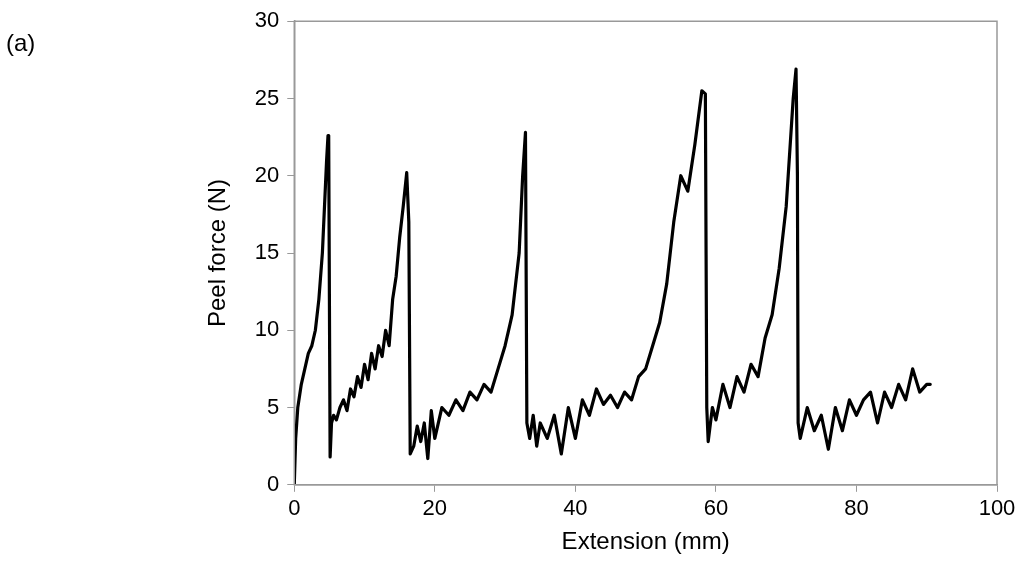  Describe the element at coordinates (267, 97) in the screenshot. I see `y-tick-label: 25` at that location.